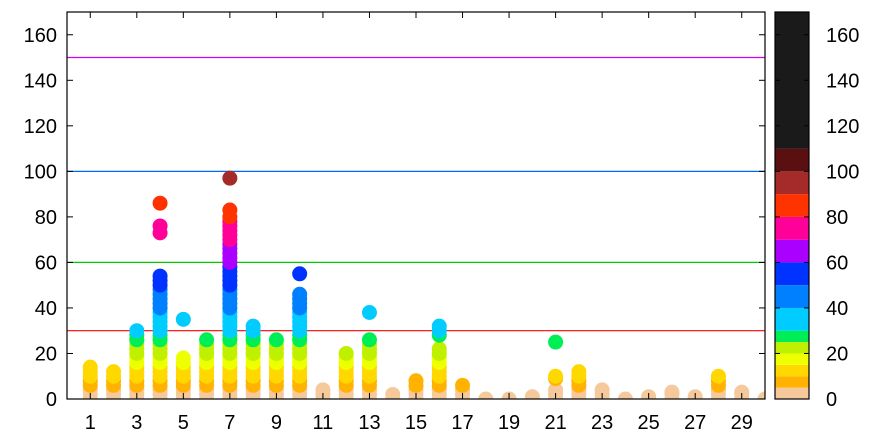  What do you see at coordinates (742, 423) in the screenshot?
I see `x-tick-label: 29` at bounding box center [742, 423].